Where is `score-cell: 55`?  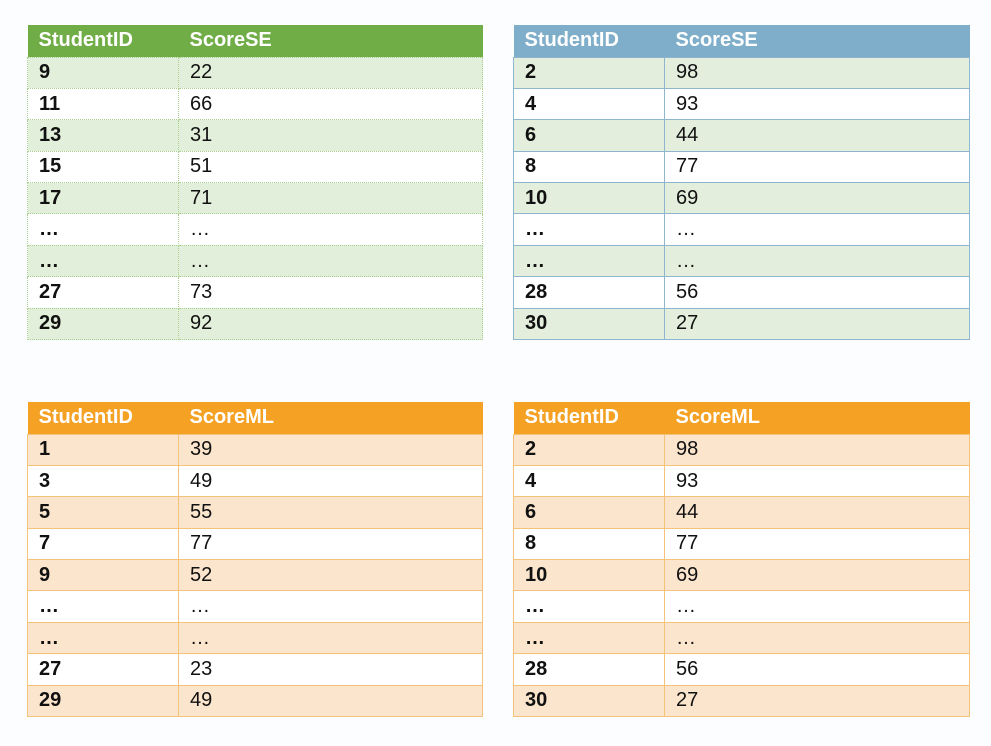
score-cell: 55 is located at coordinates (330, 512).